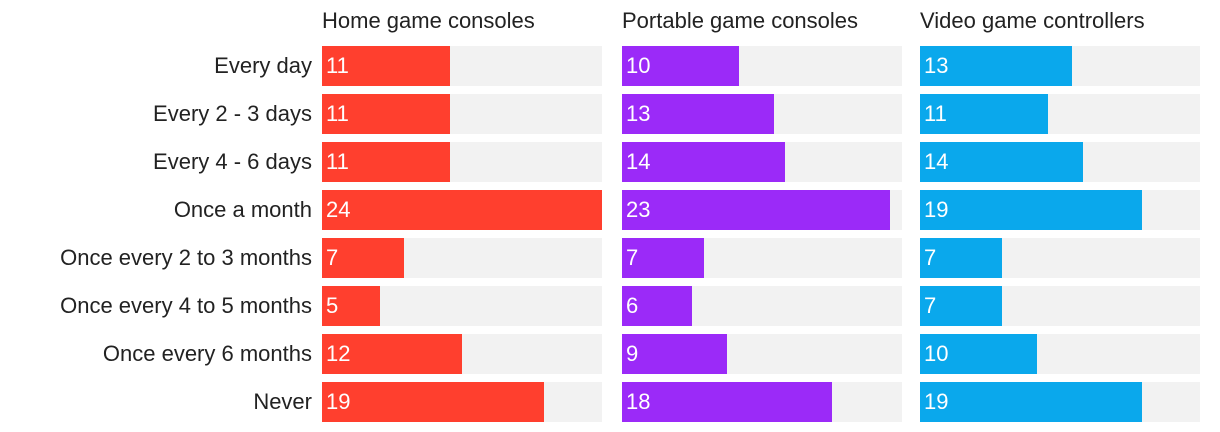 This screenshot has height=432, width=1220. I want to click on bar-value-label: 5, so click(332, 305).